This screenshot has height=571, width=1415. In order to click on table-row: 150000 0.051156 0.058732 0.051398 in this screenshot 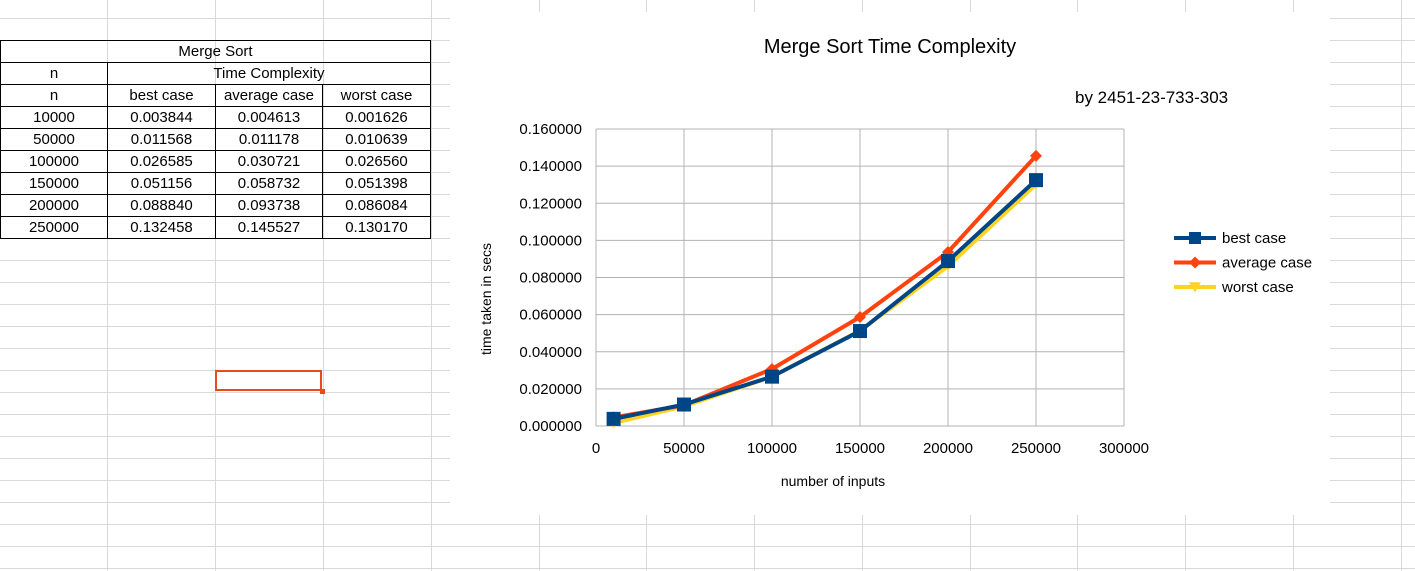, I will do `click(215, 183)`.